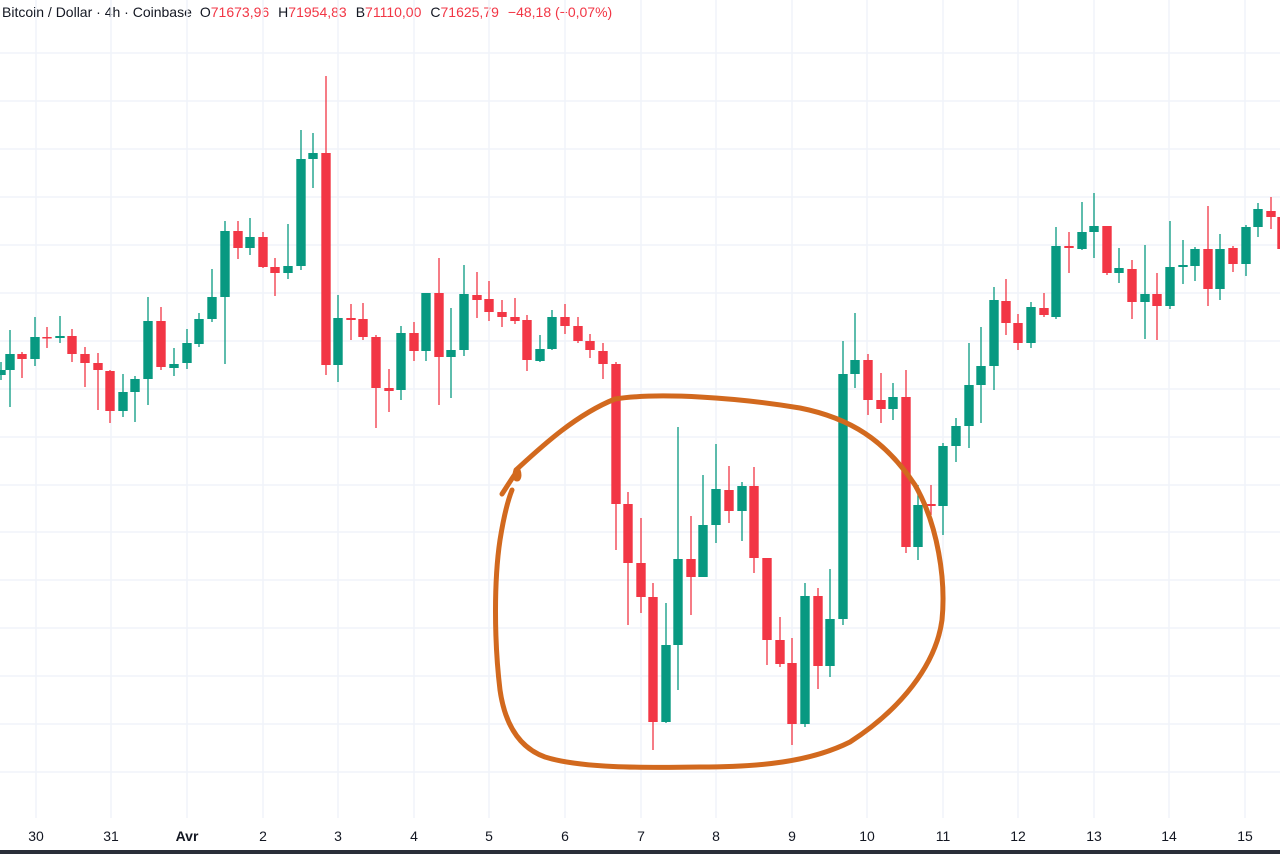 Image resolution: width=1280 pixels, height=854 pixels. Describe the element at coordinates (1094, 836) in the screenshot. I see `x-axis-label: 13` at that location.